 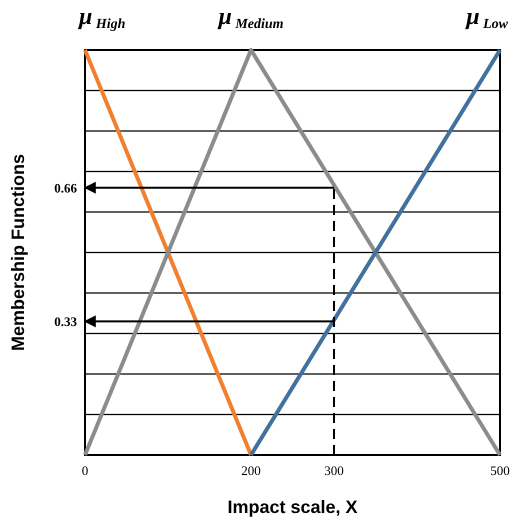 I want to click on x-axis-title: Impact scale, X, so click(x=292, y=507).